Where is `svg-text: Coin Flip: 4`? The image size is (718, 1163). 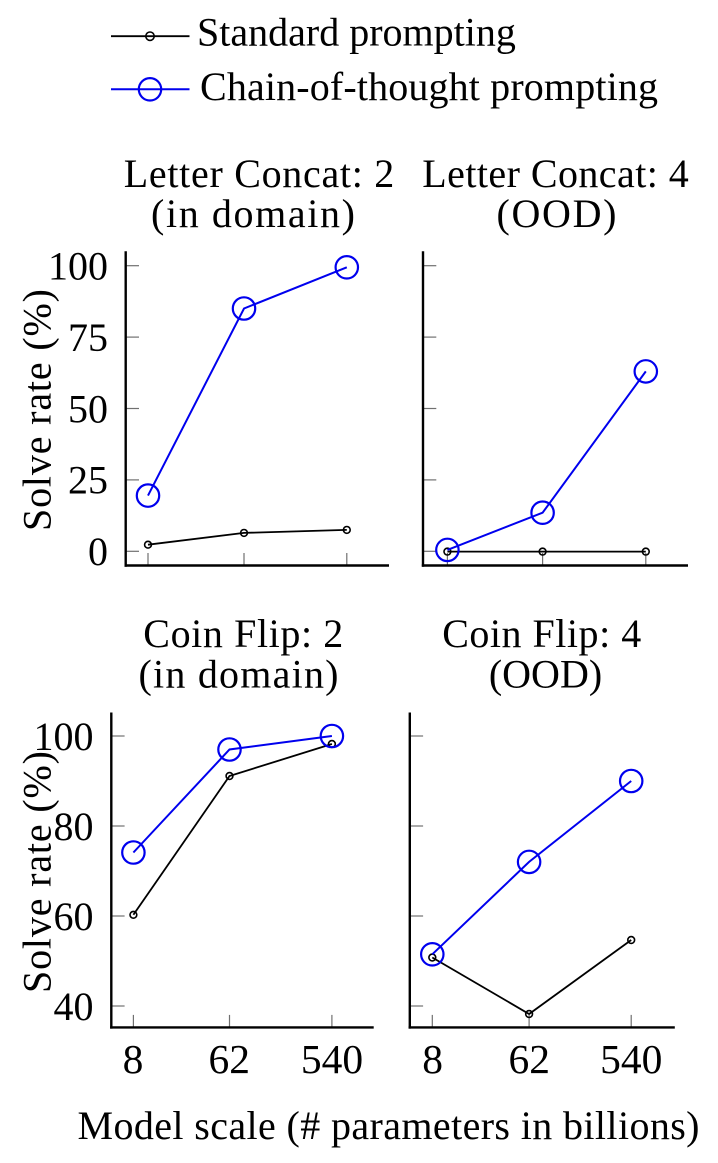
svg-text: Coin Flip: 4 is located at coordinates (541, 633).